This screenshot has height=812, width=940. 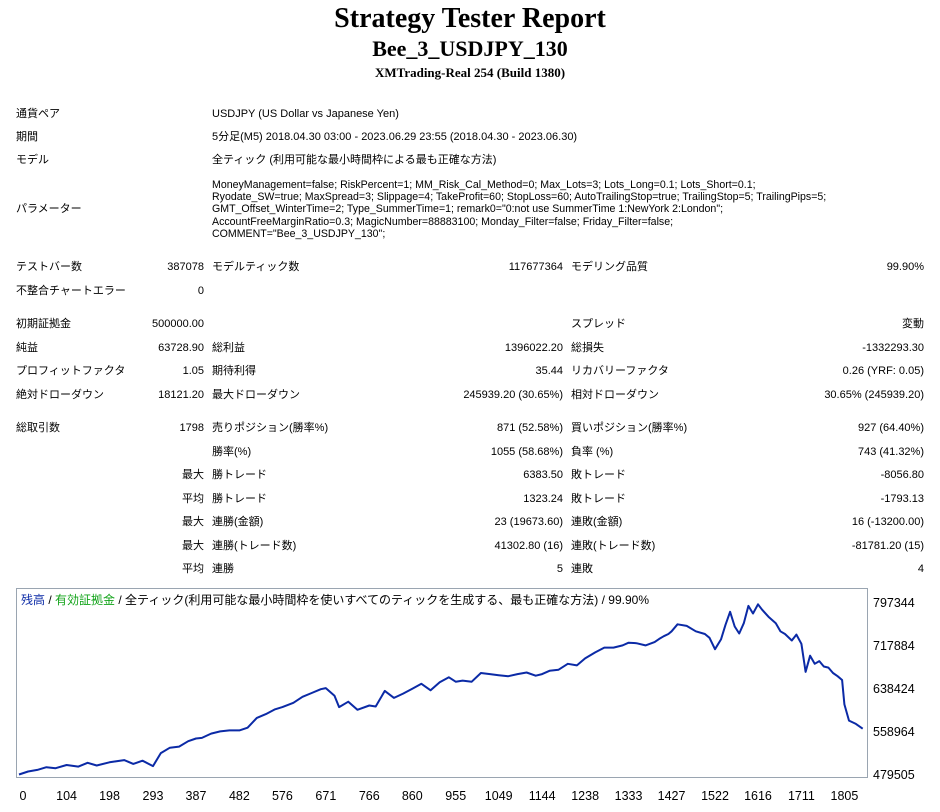 I want to click on x-tick-label: 0, so click(x=23, y=796).